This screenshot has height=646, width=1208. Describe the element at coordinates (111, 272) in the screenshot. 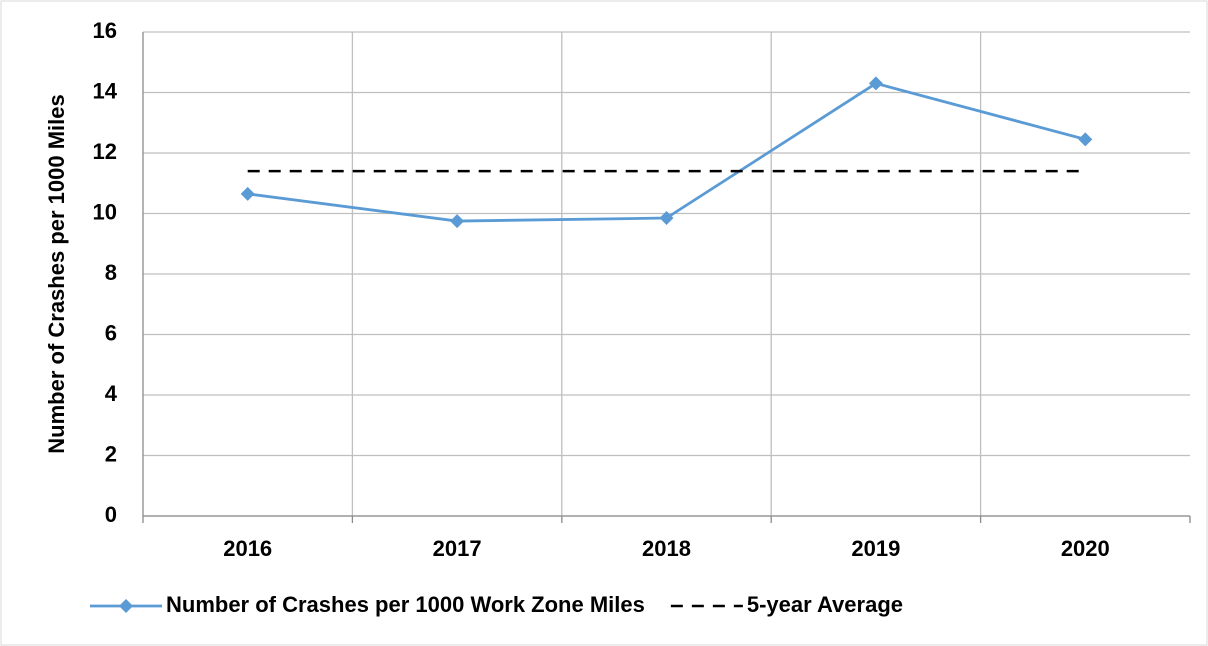

I see `y-tick-label: 8` at that location.